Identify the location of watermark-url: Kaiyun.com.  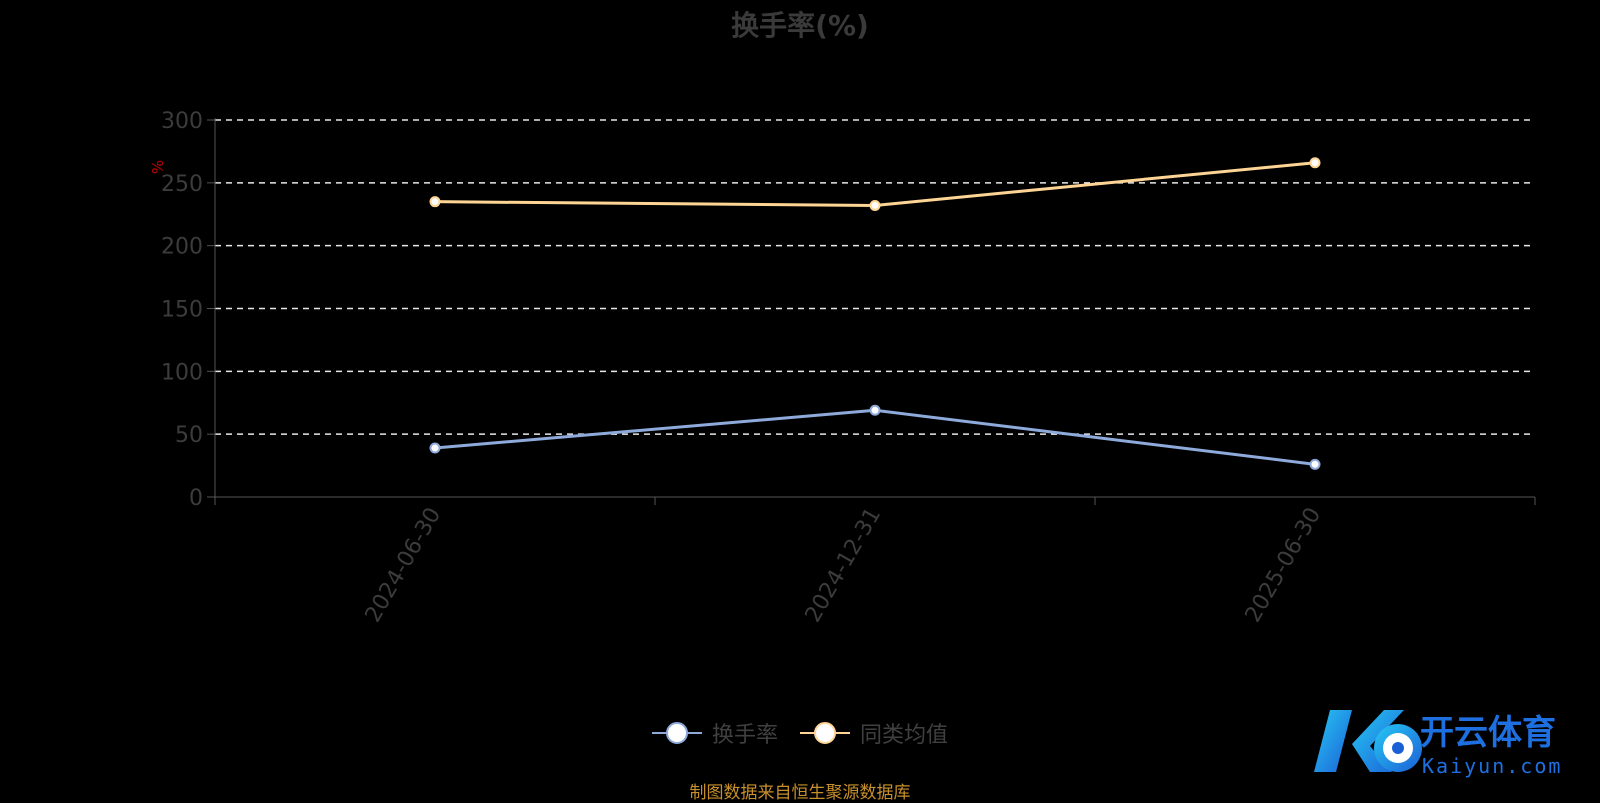
(1492, 766).